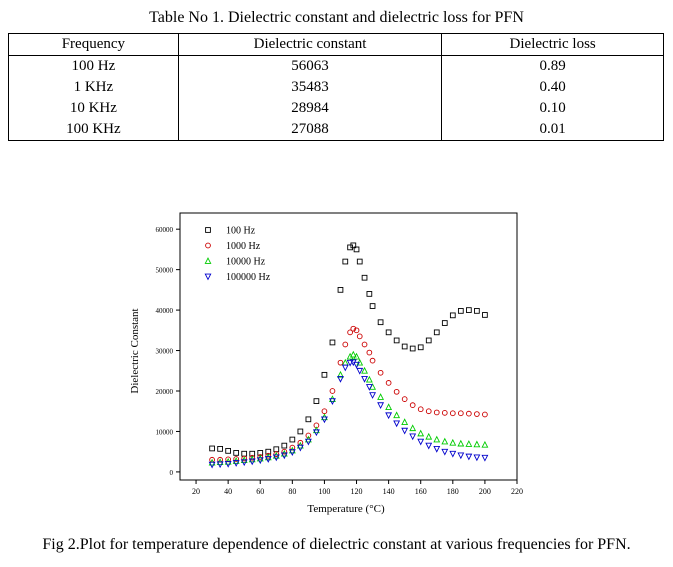 The width and height of the screenshot is (673, 567). What do you see at coordinates (310, 44) in the screenshot?
I see `header-dielectric-constant: Dielectric constant` at bounding box center [310, 44].